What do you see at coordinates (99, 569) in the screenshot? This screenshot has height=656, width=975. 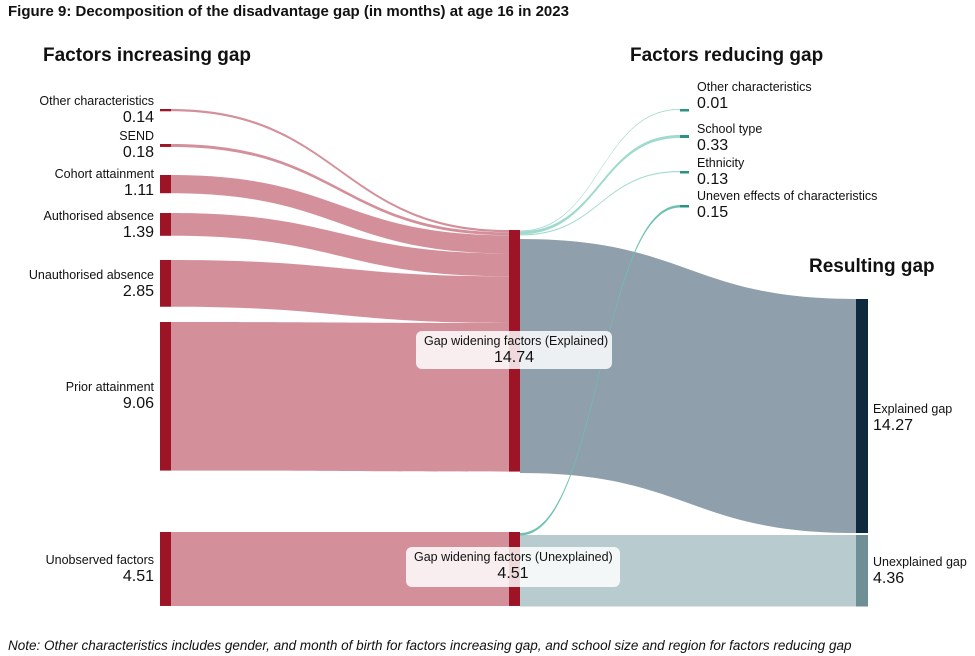 I see `label-unobserved-factors: Unobserved factors 4.51` at bounding box center [99, 569].